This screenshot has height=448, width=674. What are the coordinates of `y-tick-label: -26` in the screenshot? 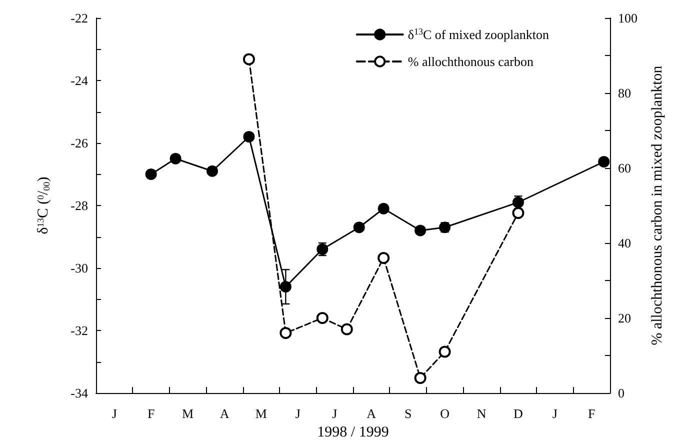 It's located at (79, 143).